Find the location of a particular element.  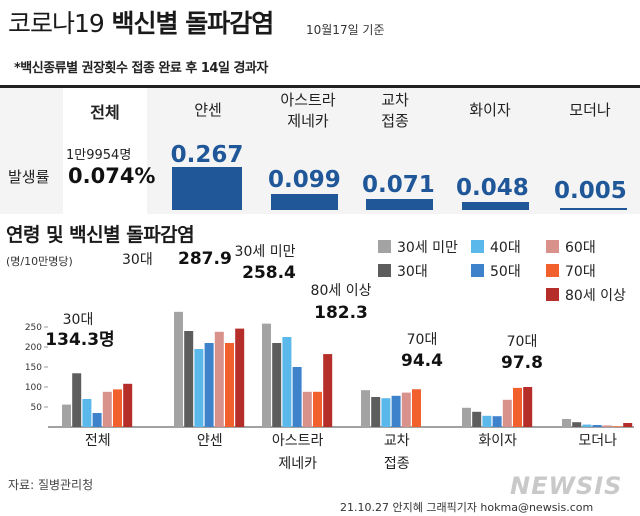

annotation-value: 97.8 is located at coordinates (522, 363).